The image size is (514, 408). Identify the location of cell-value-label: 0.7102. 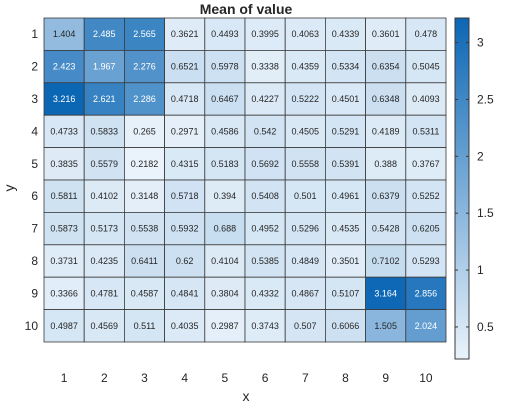
(386, 261).